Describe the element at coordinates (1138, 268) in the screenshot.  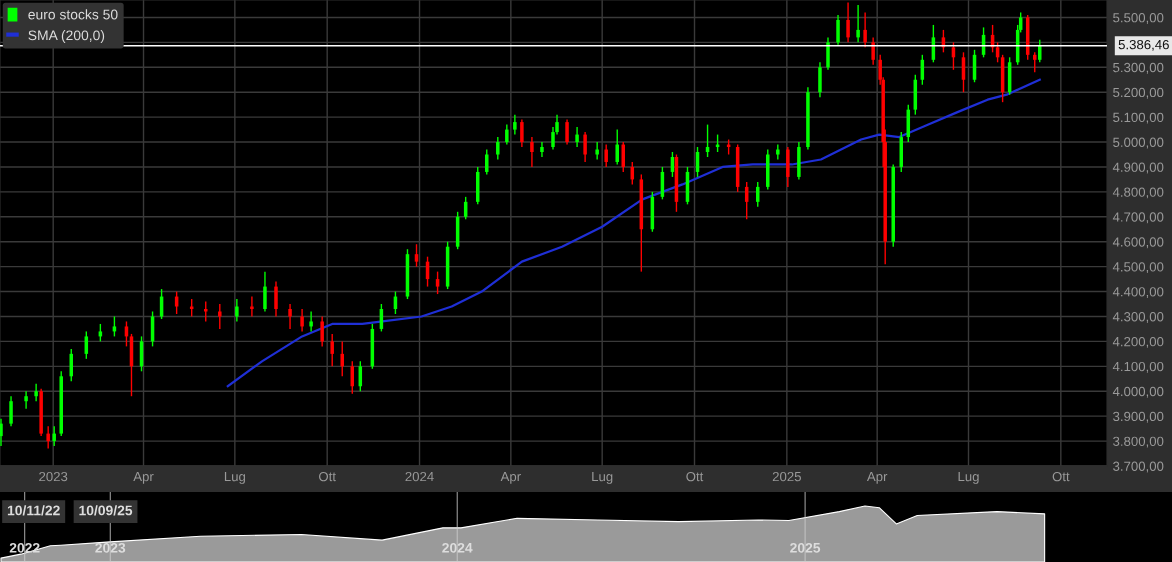
I see `y-tick-label: 4.500,00` at that location.